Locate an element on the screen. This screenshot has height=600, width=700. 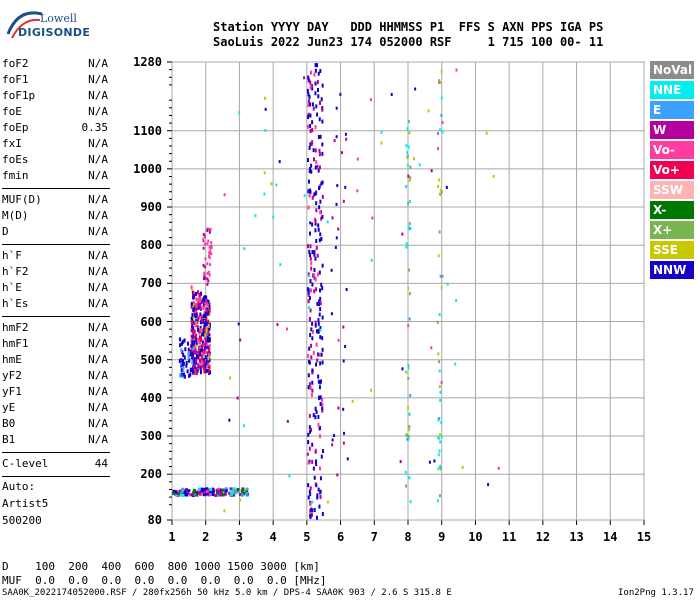
param-row-d: D N/A is located at coordinates (55, 232).